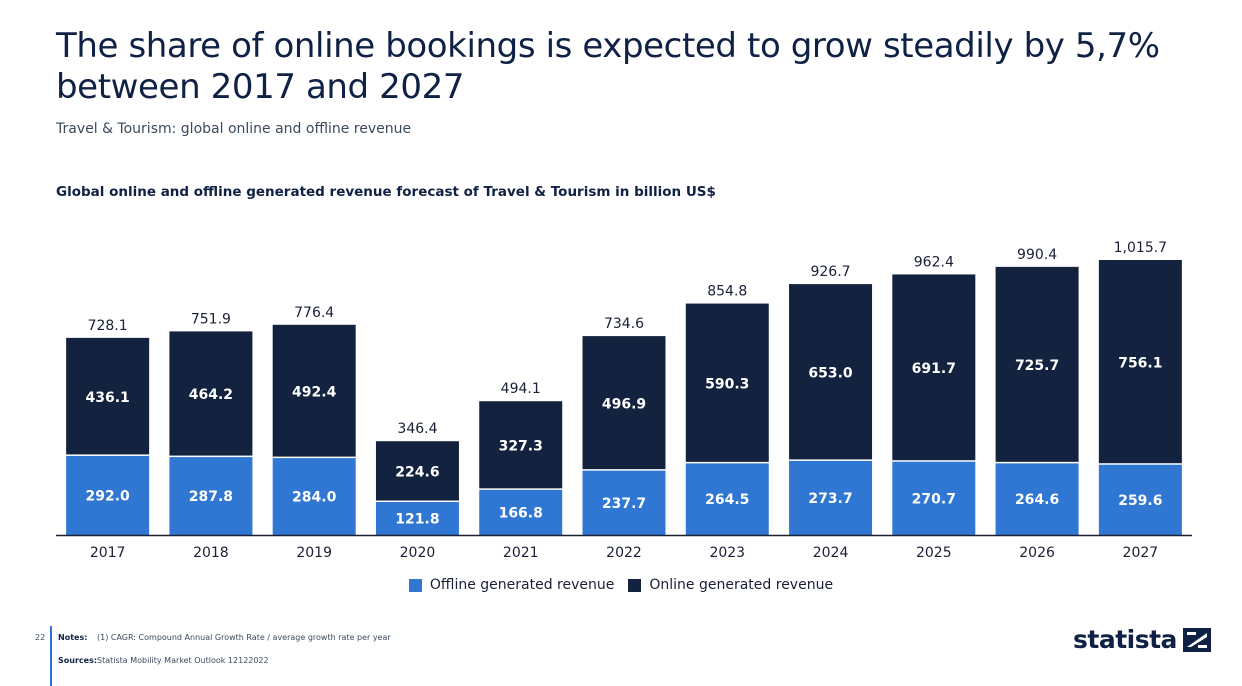 This screenshot has width=1242, height=686. I want to click on logo-wordmark: statista, so click(1125, 639).